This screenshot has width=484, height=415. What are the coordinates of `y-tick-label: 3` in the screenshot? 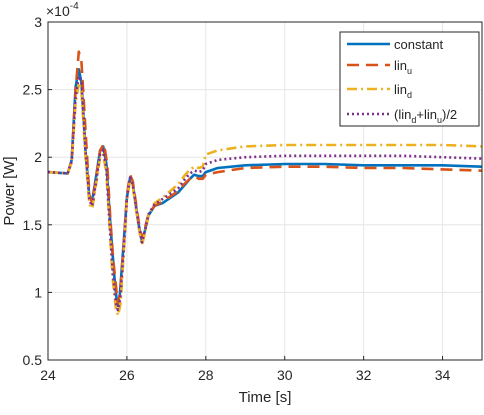 It's located at (38, 22).